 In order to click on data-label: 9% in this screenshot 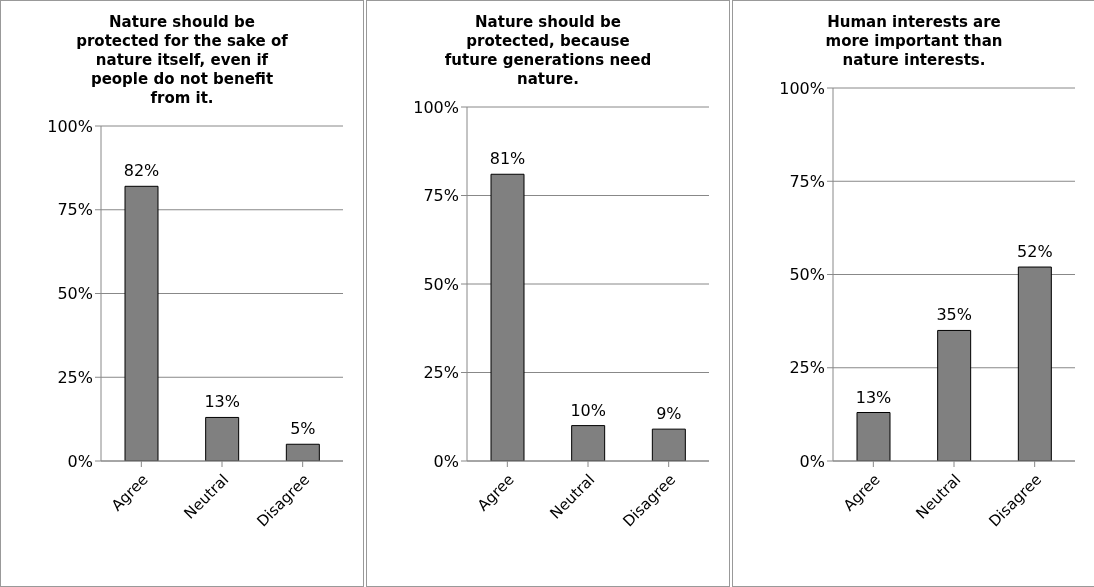, I will do `click(669, 414)`.